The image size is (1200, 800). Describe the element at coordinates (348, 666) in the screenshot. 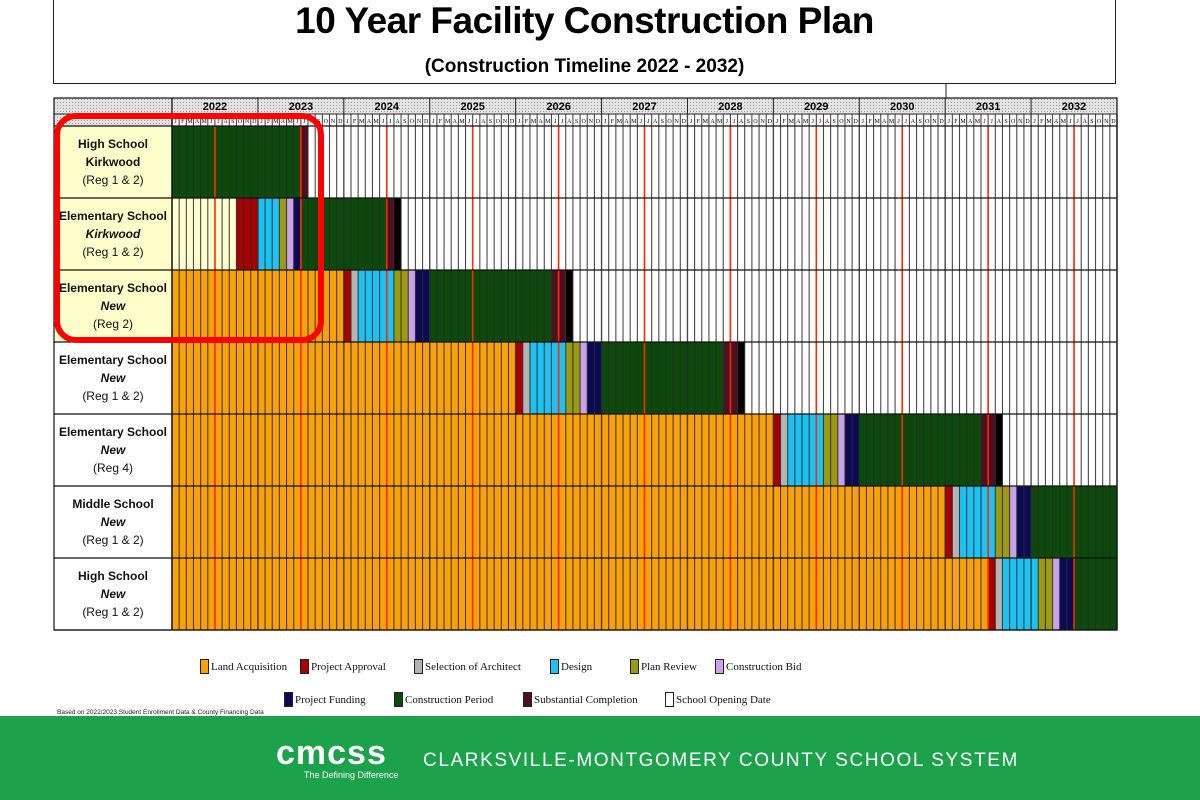

I see `legend-label: Project Approval` at that location.